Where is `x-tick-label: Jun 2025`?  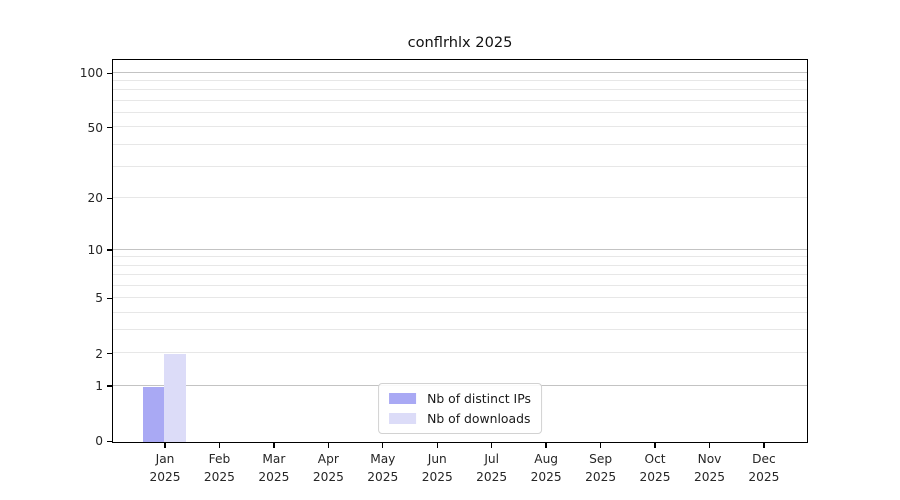 x-tick-label: Jun 2025 is located at coordinates (437, 468).